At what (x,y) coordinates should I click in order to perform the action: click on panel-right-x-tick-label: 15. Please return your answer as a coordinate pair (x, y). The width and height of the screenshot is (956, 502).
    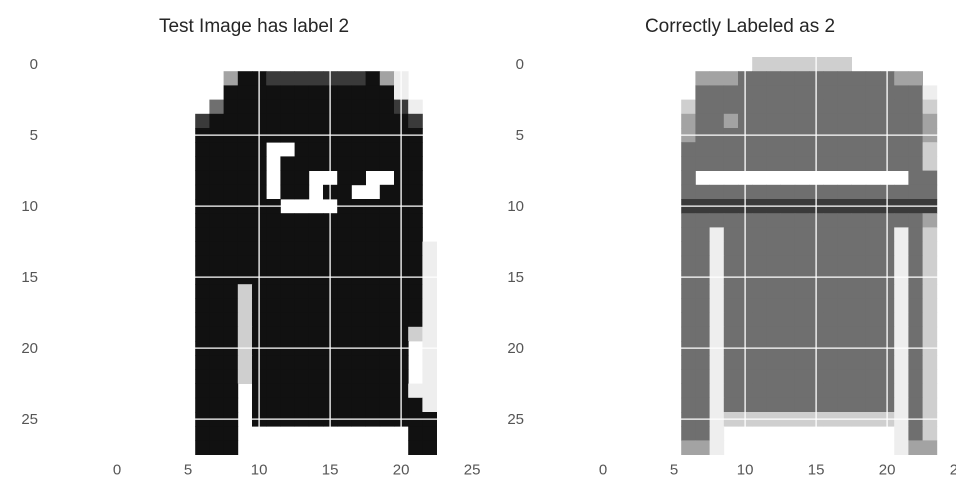
    Looking at the image, I should click on (816, 470).